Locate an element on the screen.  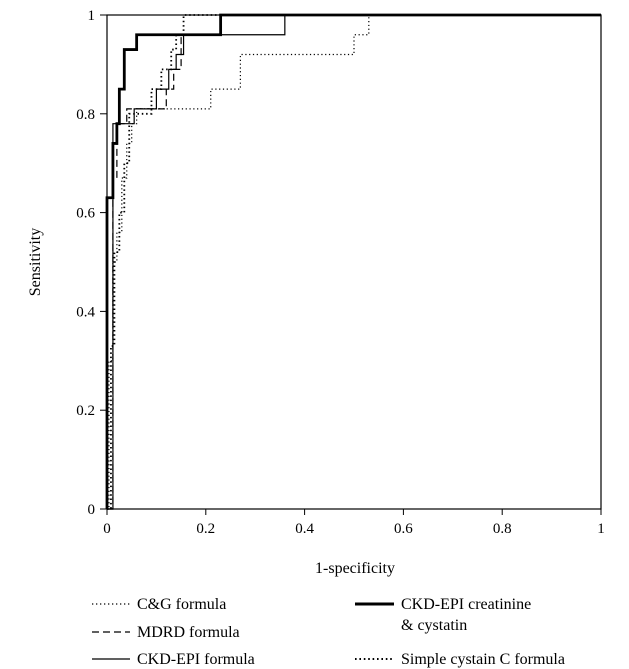
y-axis-label: Sensitivity is located at coordinates (35, 262).